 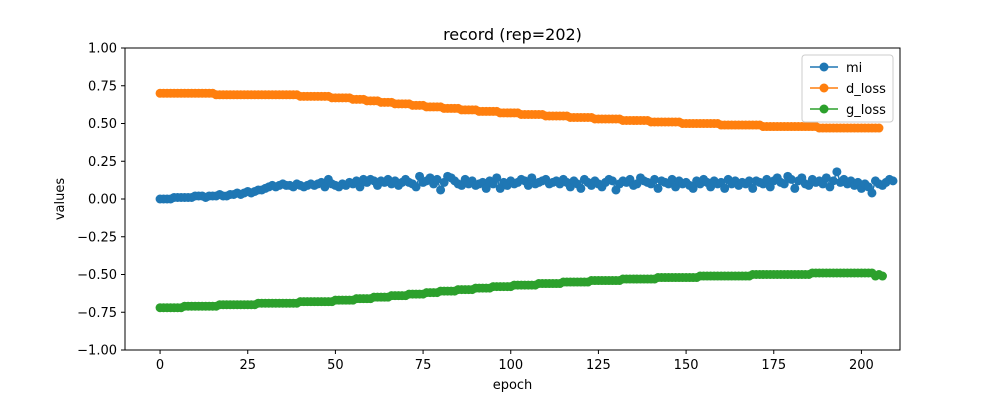 What do you see at coordinates (102, 49) in the screenshot?
I see `y-tick-label: 1.00` at bounding box center [102, 49].